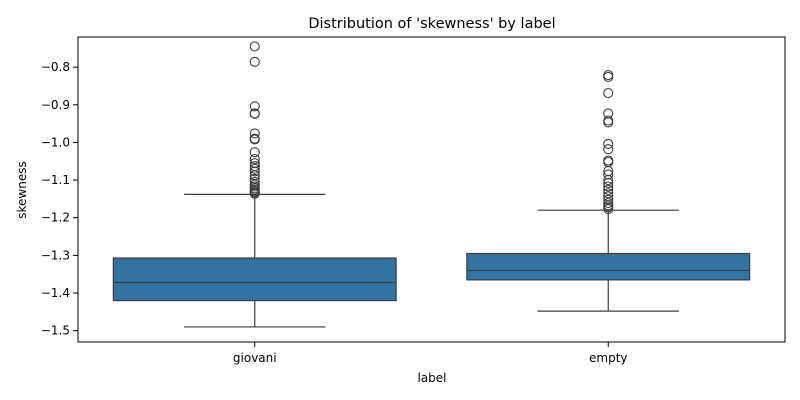  Describe the element at coordinates (608, 358) in the screenshot. I see `x-tick-label: empty` at that location.